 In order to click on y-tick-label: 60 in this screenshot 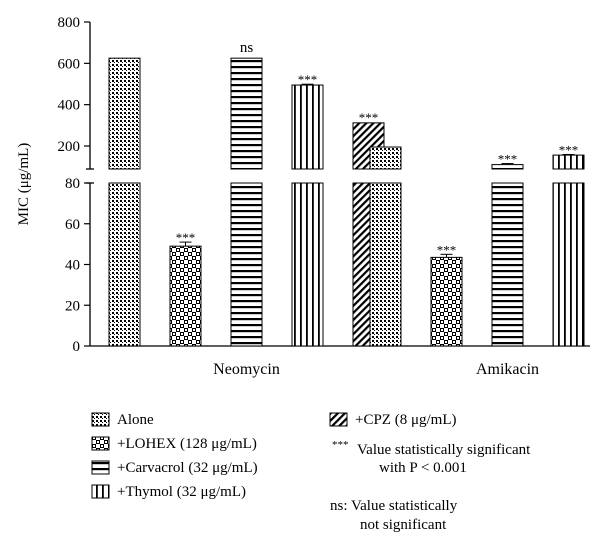, I will do `click(72, 225)`.